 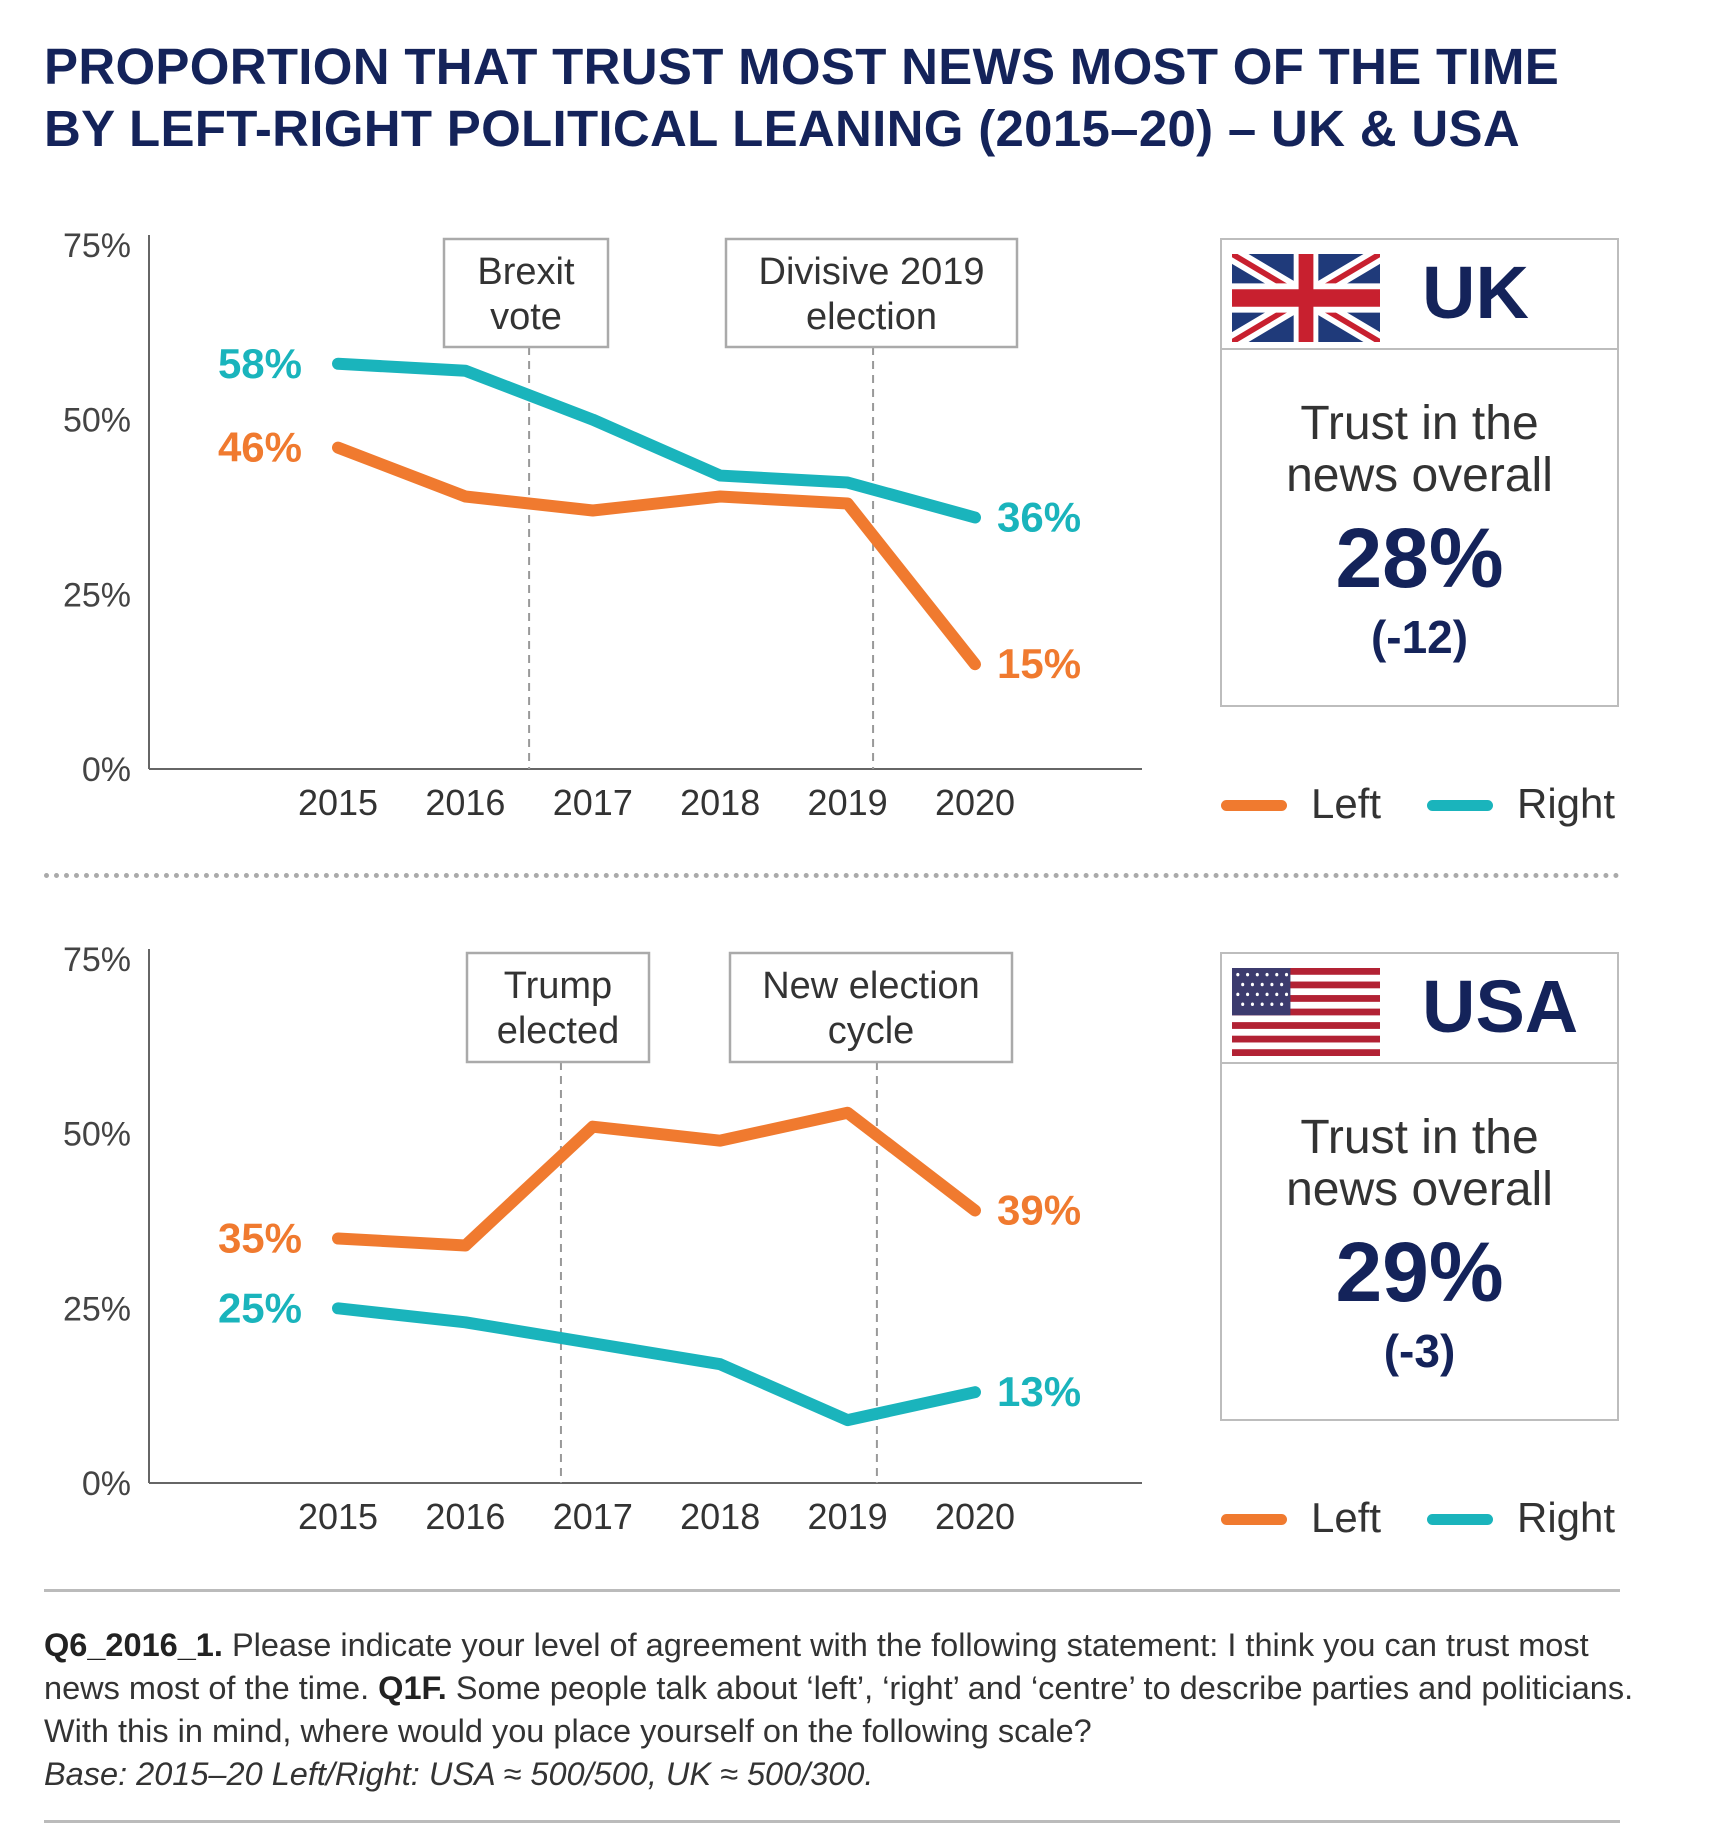 I want to click on uk-x-tick-label: 2020, so click(x=975, y=802).